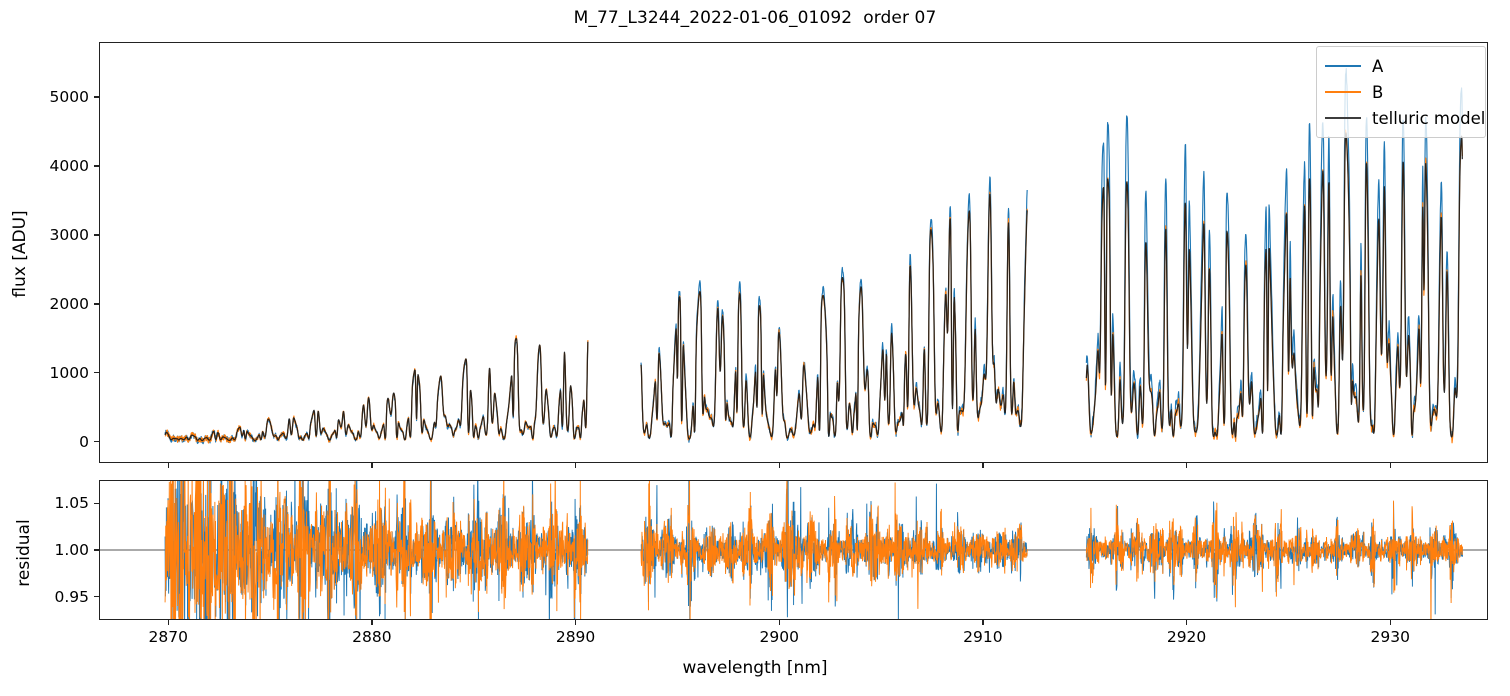  I want to click on ytick-label-flux-1000: 1000, so click(69, 372).